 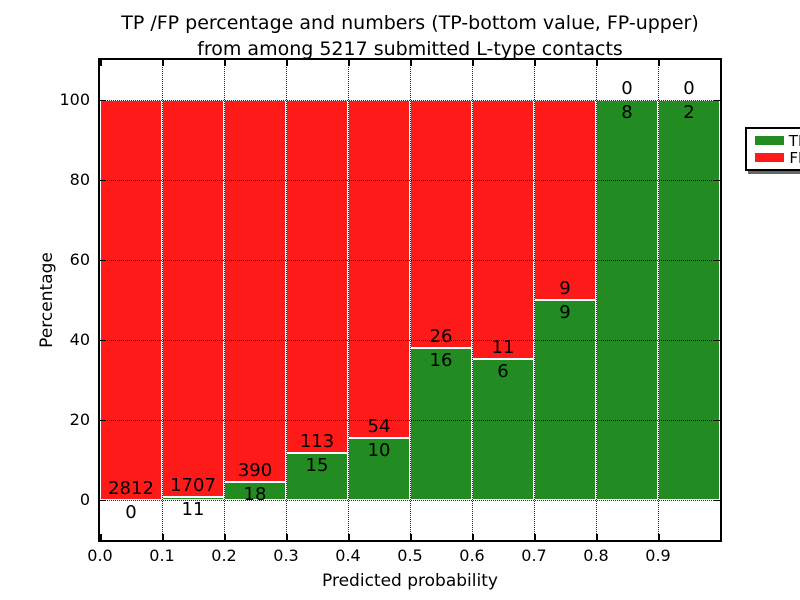 I want to click on x-tick-label: 0.5, so click(x=410, y=555).